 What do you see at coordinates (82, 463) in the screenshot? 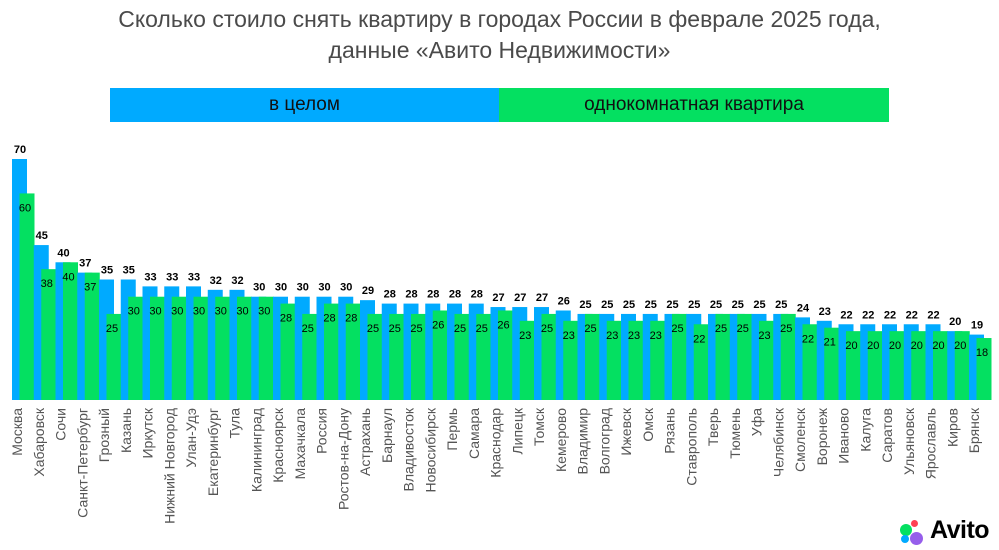
I see `category-label: Санкт-Петербург` at bounding box center [82, 463].